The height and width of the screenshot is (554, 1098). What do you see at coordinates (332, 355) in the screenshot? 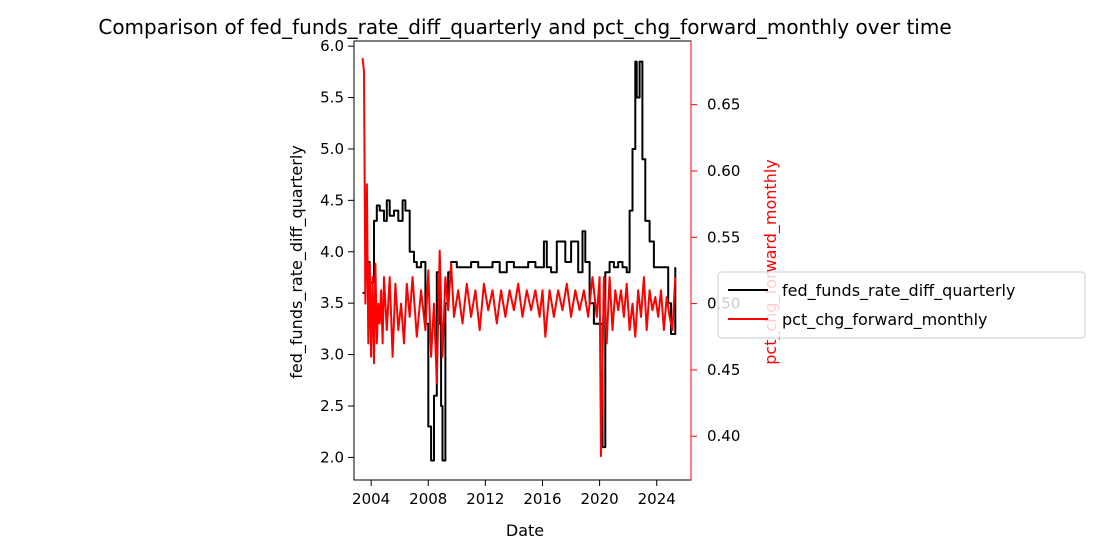
I see `y-left-tick-label: 3.0` at bounding box center [332, 355].